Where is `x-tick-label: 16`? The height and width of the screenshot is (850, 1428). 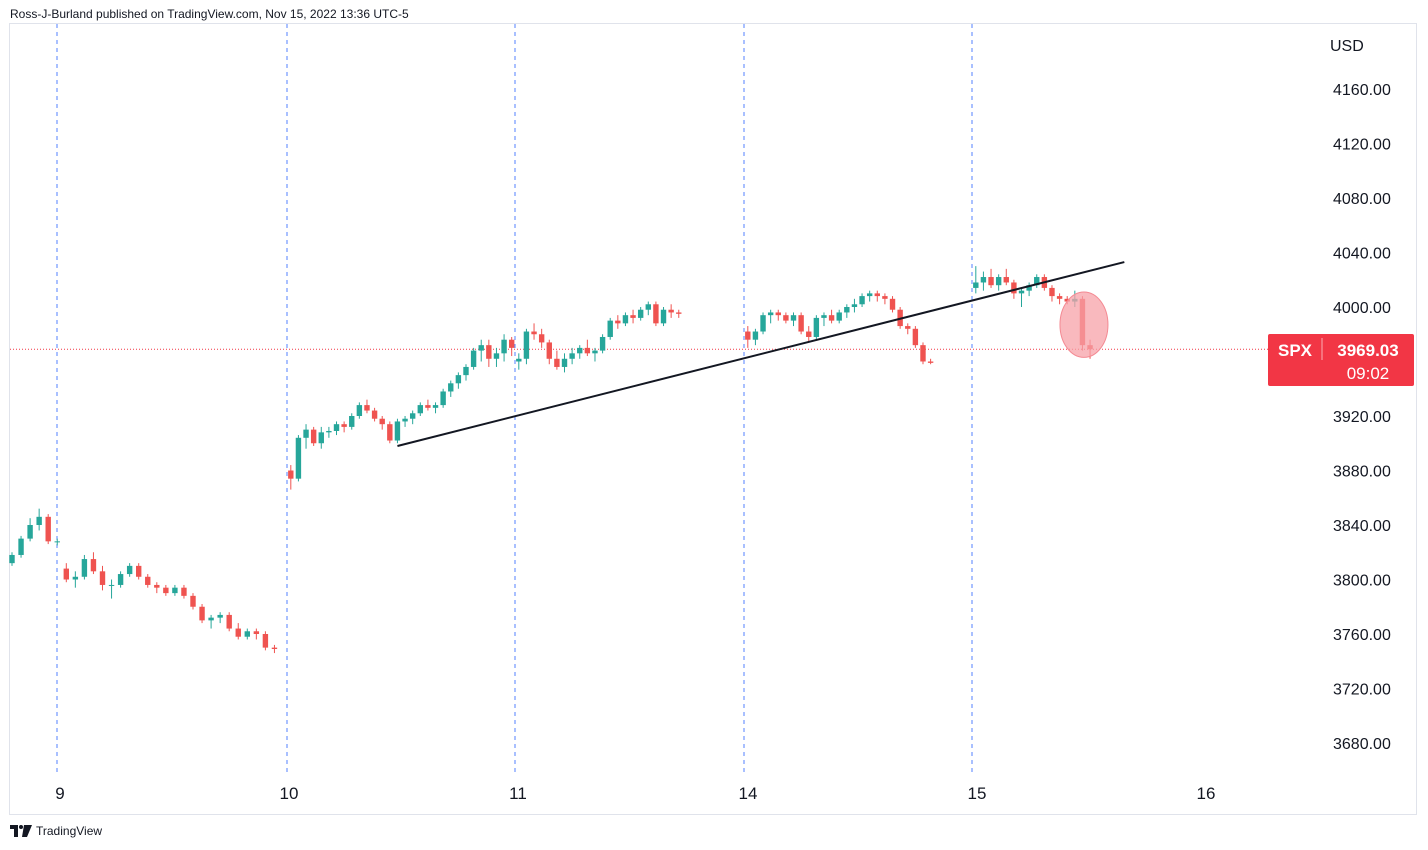
x-tick-label: 16 is located at coordinates (1206, 793).